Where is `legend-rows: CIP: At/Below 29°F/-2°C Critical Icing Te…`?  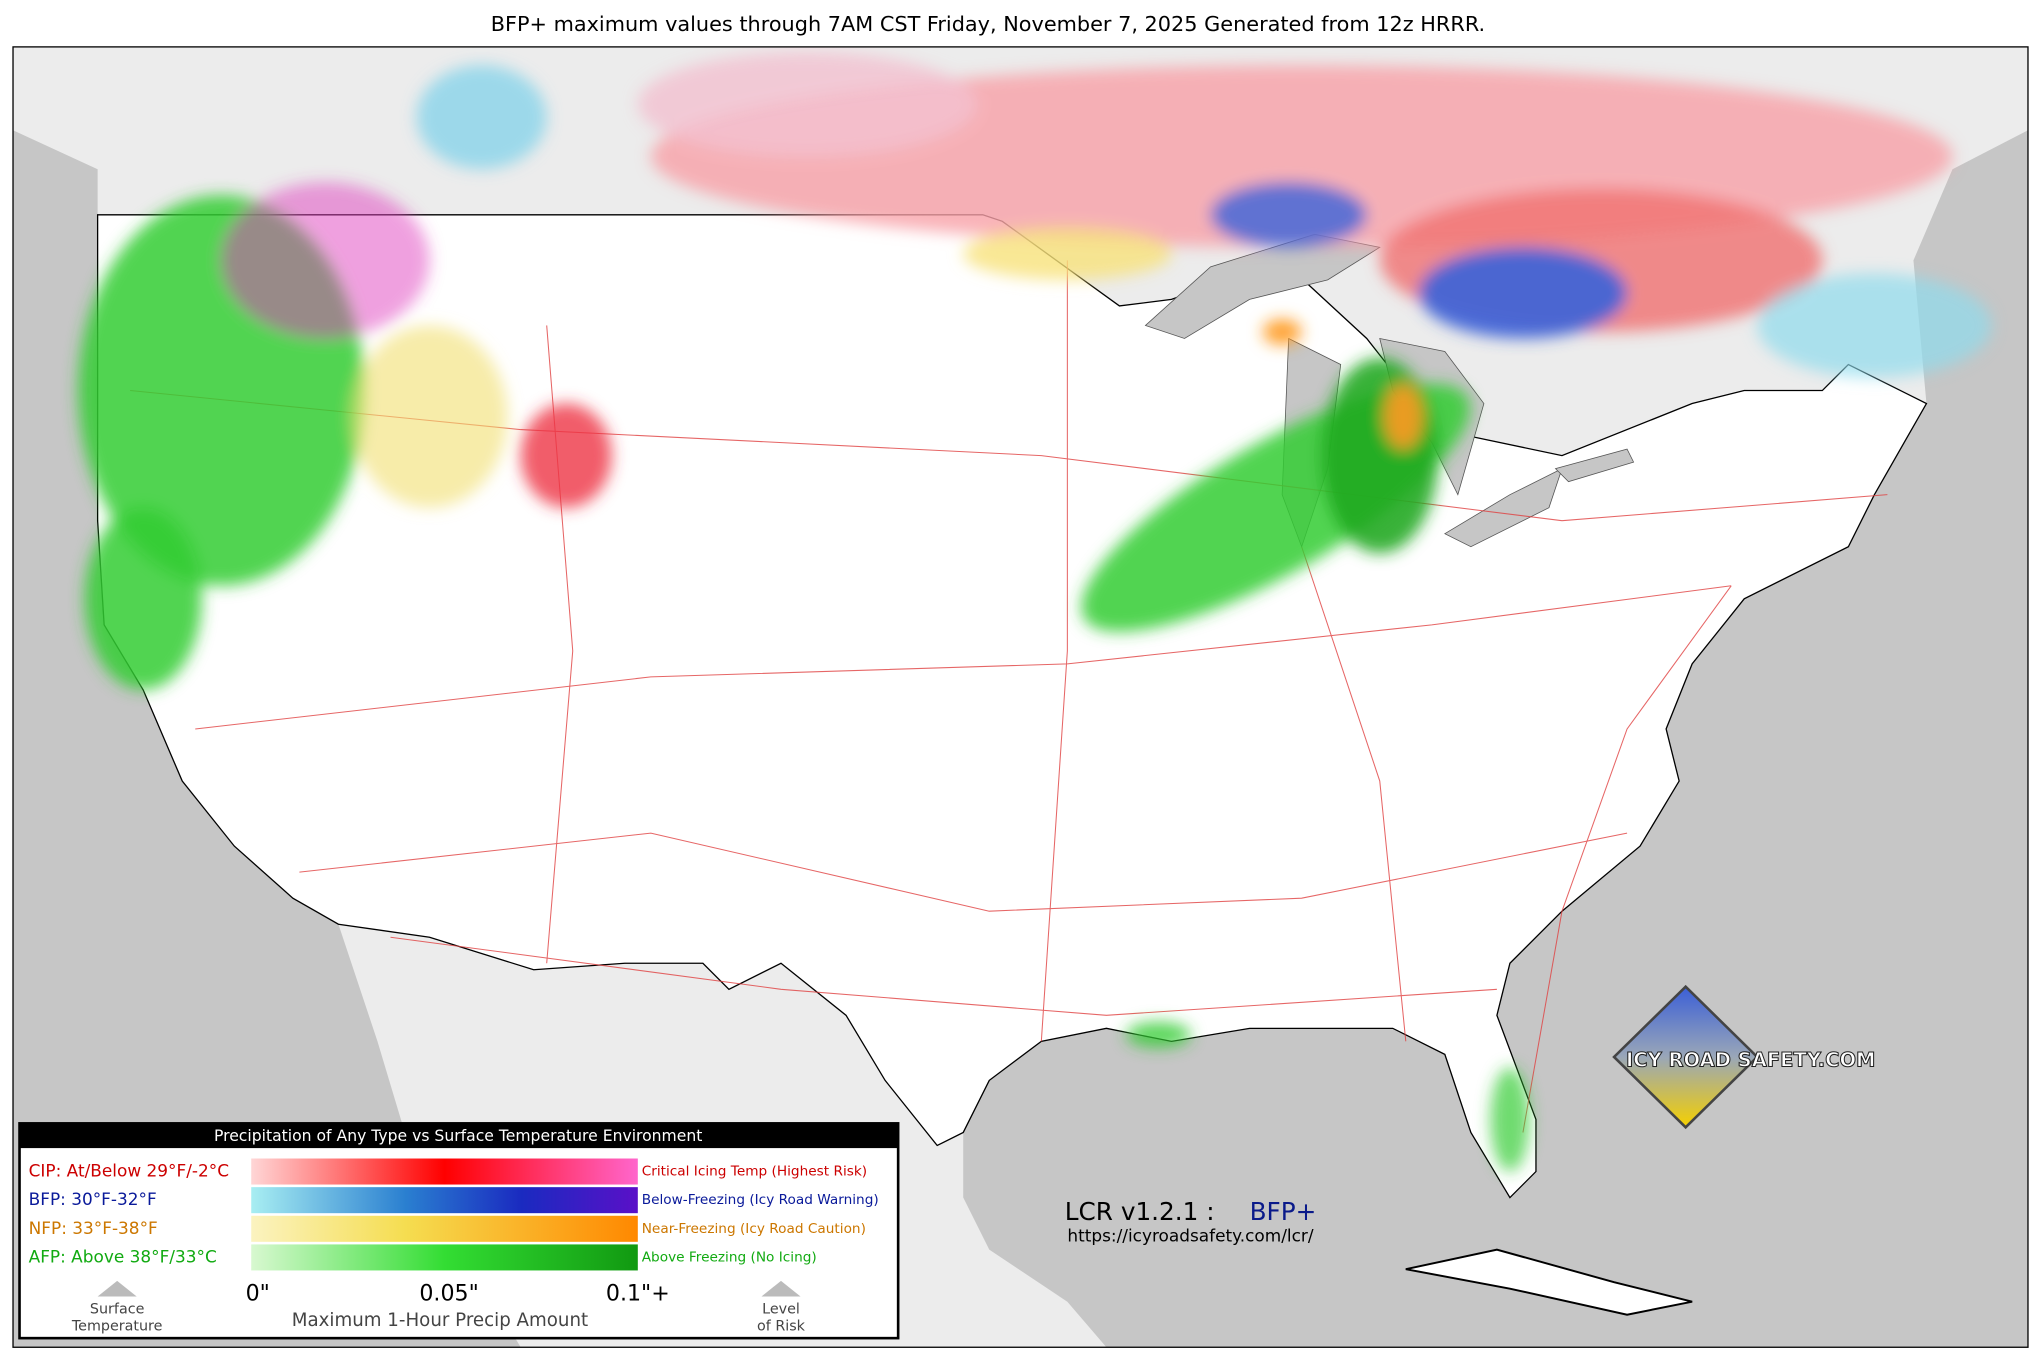 legend-rows: CIP: At/Below 29°F/-2°C Critical Icing Te… is located at coordinates (454, 1214).